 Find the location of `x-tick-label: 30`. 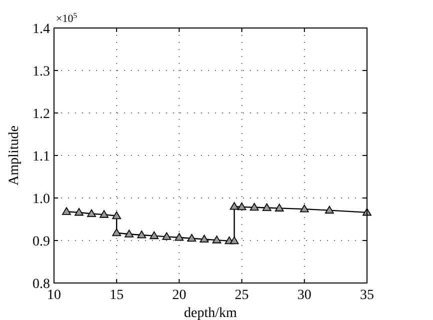

x-tick-label: 30 is located at coordinates (304, 295).